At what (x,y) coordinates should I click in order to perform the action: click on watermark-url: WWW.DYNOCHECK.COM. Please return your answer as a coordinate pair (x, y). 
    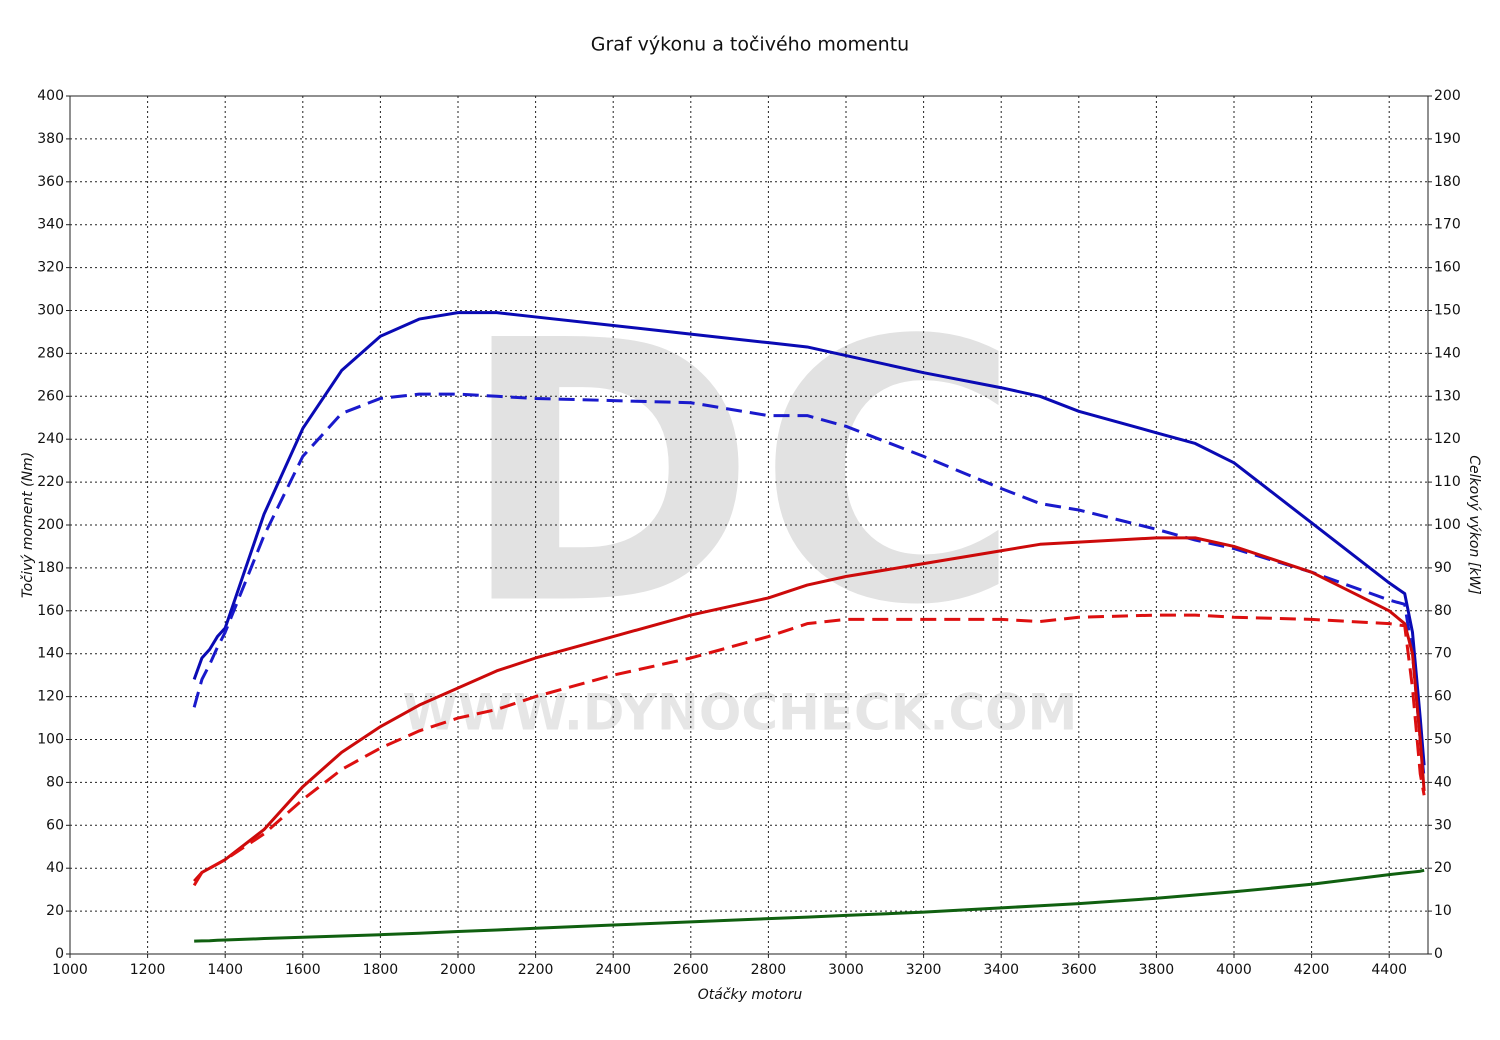
    Looking at the image, I should click on (740, 713).